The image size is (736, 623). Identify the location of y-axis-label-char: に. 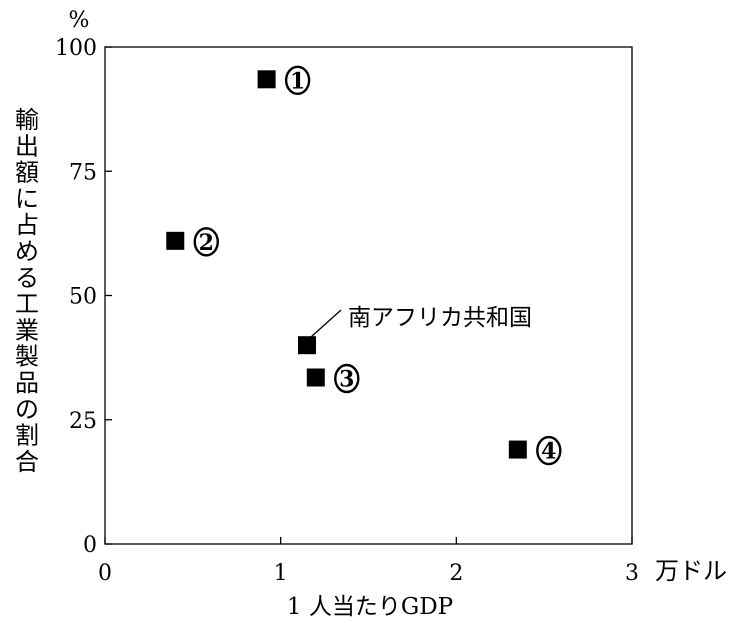
(27, 199).